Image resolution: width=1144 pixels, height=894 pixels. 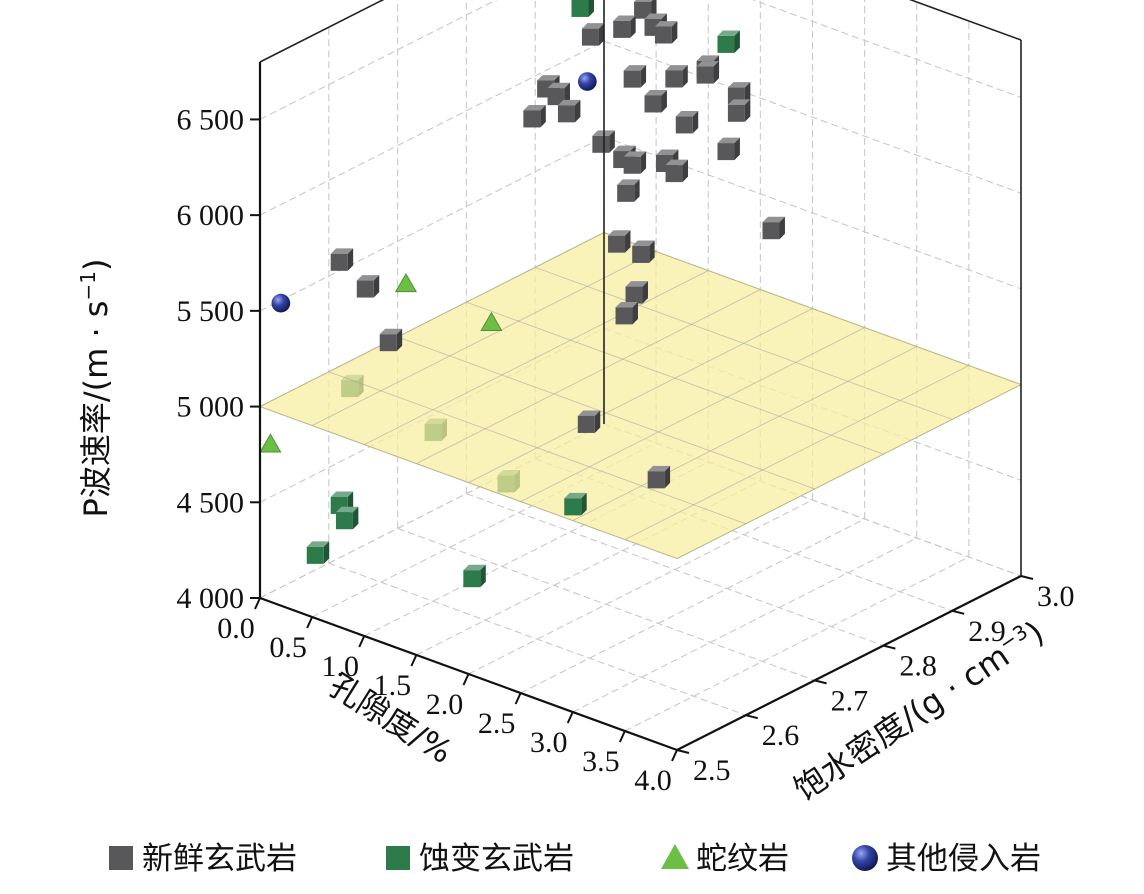 I want to click on point-sphere, so click(x=587, y=81).